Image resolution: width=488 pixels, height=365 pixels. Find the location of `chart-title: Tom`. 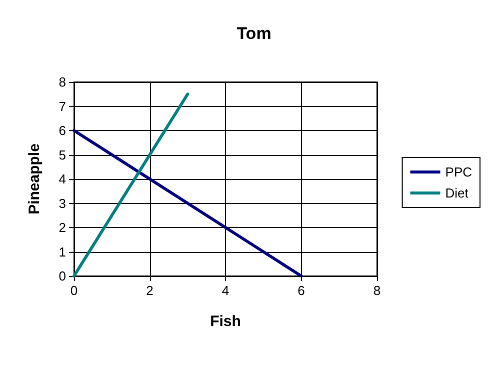

chart-title: Tom is located at coordinates (254, 33).